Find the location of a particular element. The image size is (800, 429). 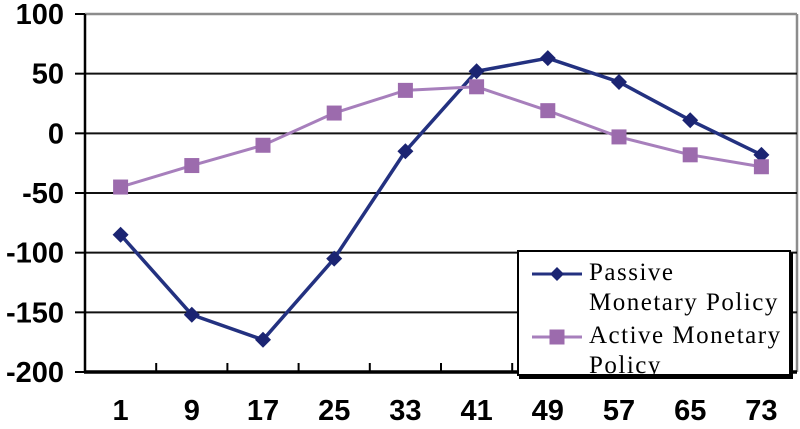

x-axis-tick-label: 9 is located at coordinates (192, 411).